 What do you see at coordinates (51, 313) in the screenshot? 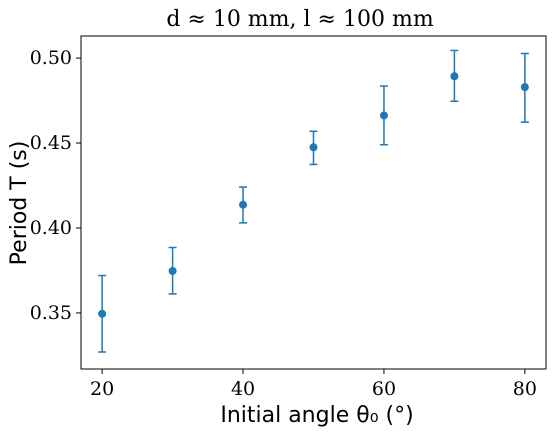
I see `y-tick-label: 0.35` at bounding box center [51, 313].